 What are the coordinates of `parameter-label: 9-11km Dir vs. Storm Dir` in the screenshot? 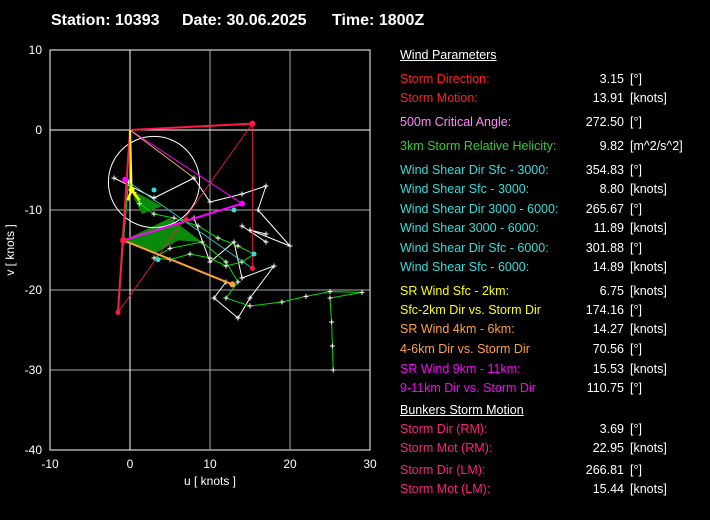 It's located at (468, 388).